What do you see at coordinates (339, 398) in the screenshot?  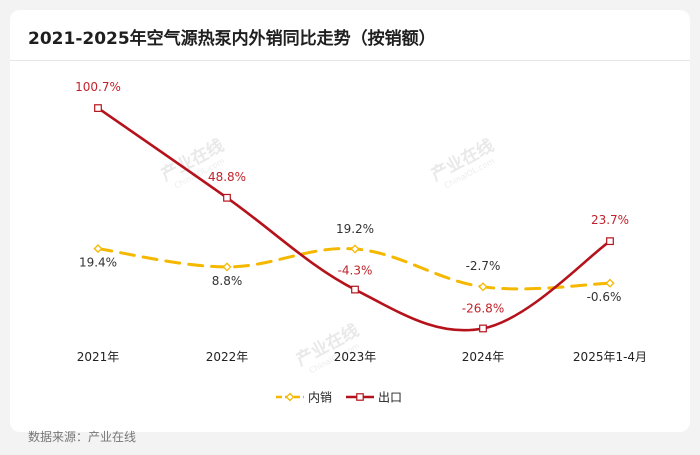 I see `legend: 内销 出口` at bounding box center [339, 398].